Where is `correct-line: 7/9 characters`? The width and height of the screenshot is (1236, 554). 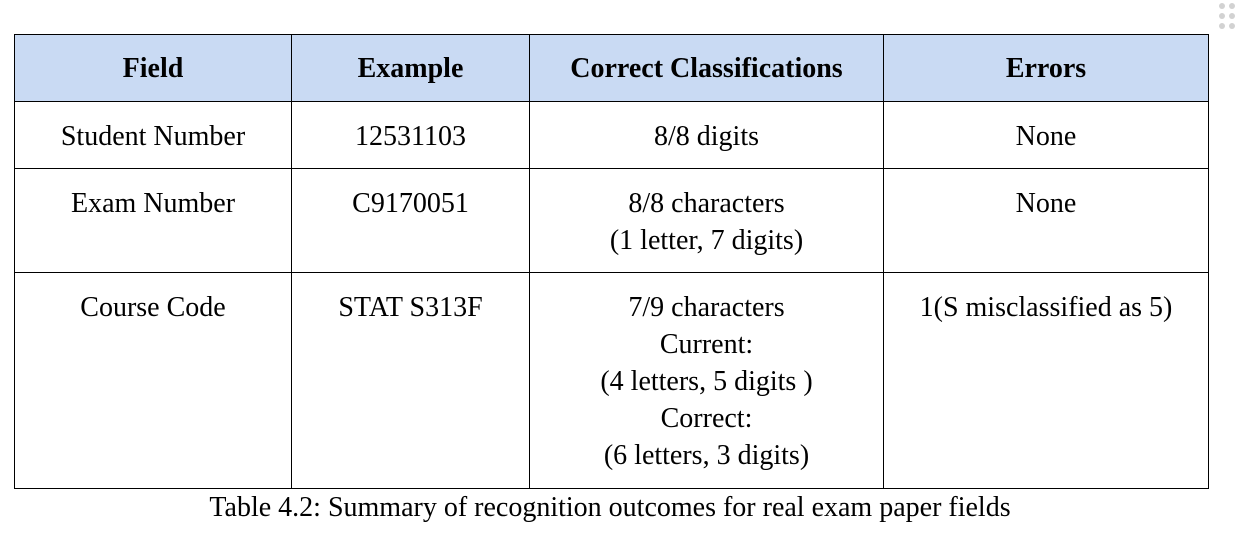 correct-line: 7/9 characters is located at coordinates (706, 307).